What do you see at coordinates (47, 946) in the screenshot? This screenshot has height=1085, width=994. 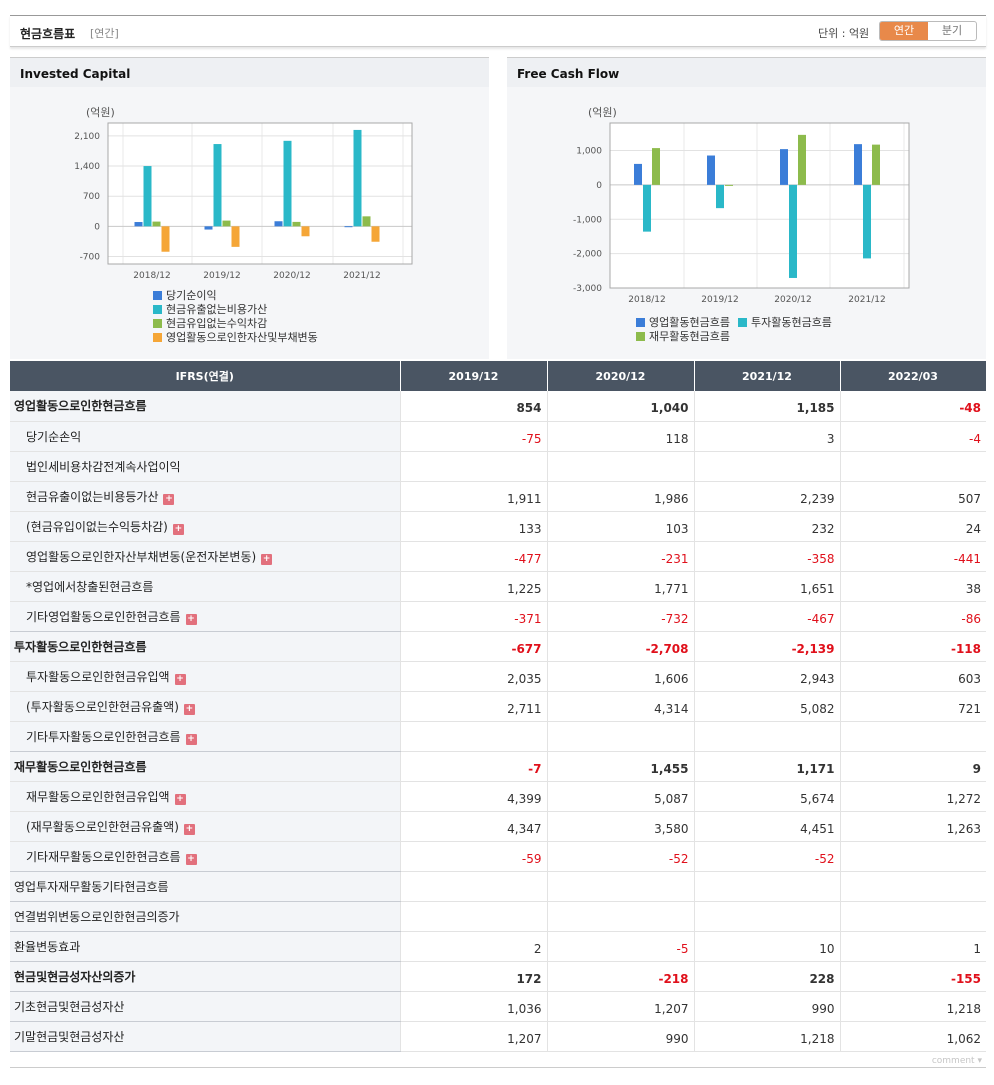 I see `row-label-text: 환율변동효과` at bounding box center [47, 946].